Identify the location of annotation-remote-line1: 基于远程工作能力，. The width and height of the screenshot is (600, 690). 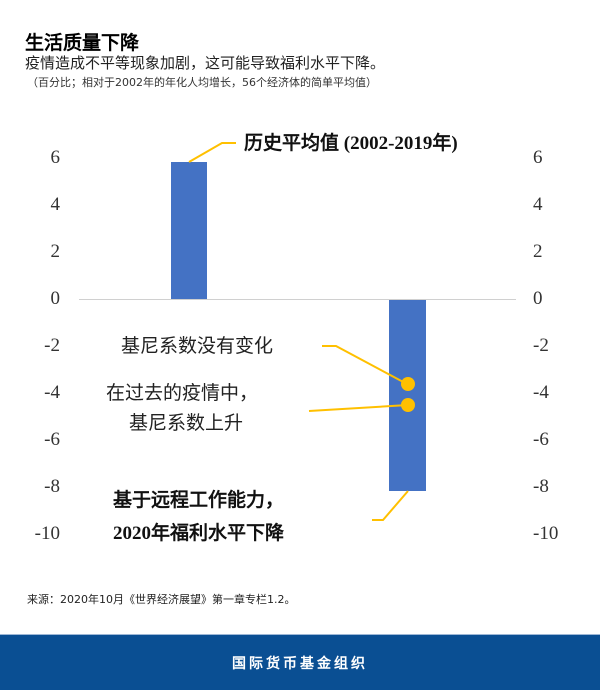
(199, 500).